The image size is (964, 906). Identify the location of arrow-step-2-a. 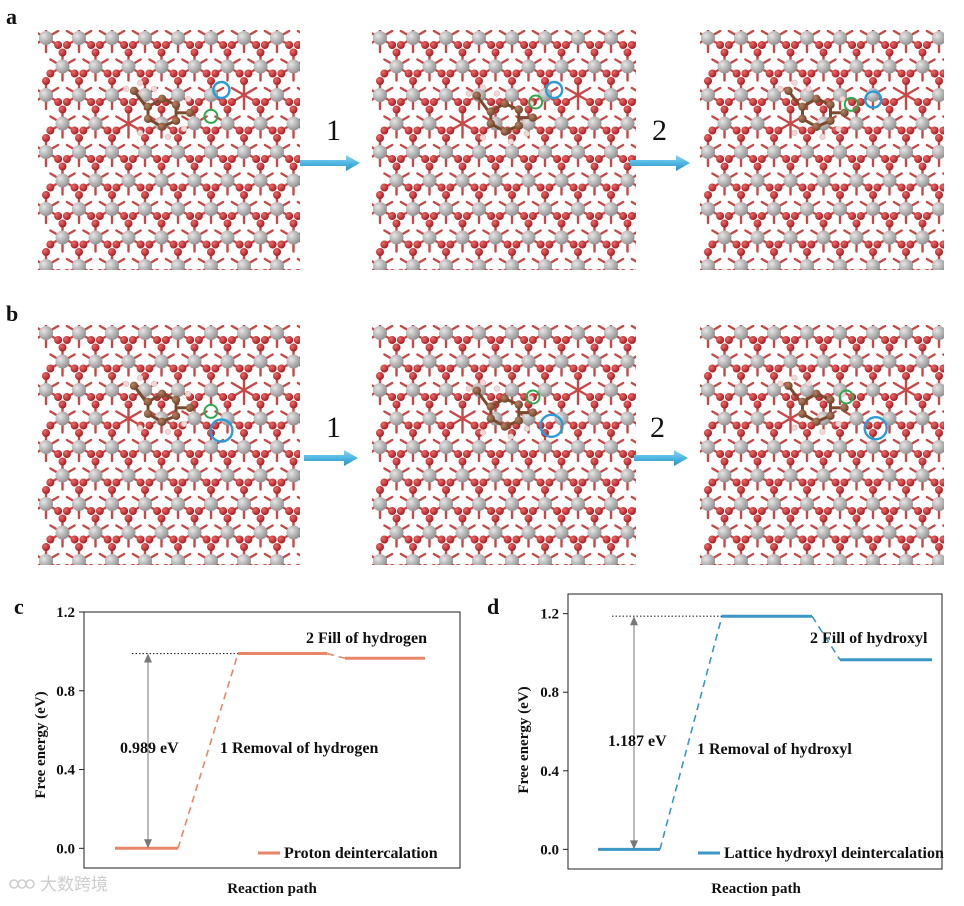
(660, 163).